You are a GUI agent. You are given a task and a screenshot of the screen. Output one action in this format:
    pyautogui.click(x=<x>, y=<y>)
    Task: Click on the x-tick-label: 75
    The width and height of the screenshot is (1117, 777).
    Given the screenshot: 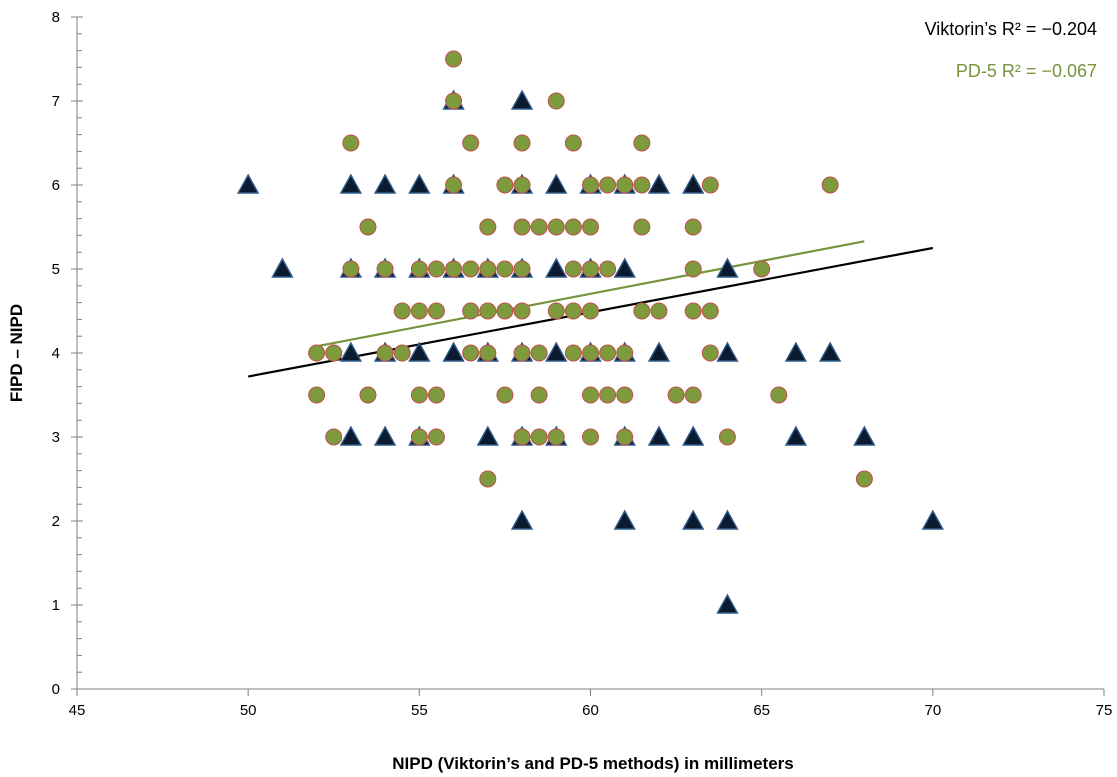 What is the action you would take?
    pyautogui.click(x=1104, y=710)
    